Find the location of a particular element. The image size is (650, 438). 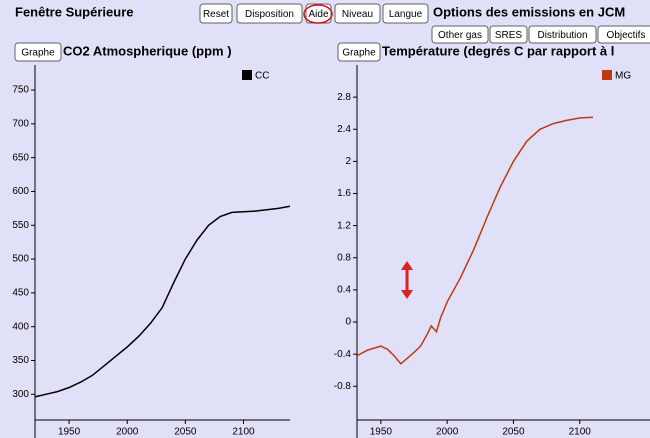

button-label: Langue is located at coordinates (406, 14).